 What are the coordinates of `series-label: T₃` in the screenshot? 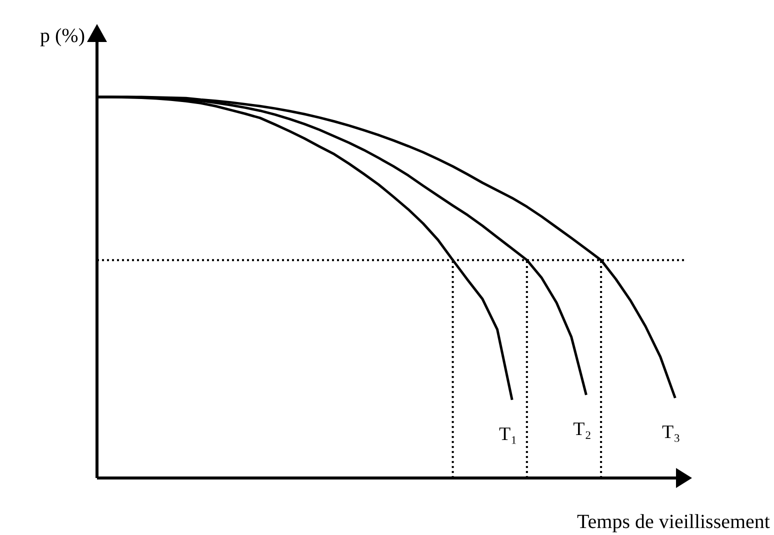 It's located at (671, 432).